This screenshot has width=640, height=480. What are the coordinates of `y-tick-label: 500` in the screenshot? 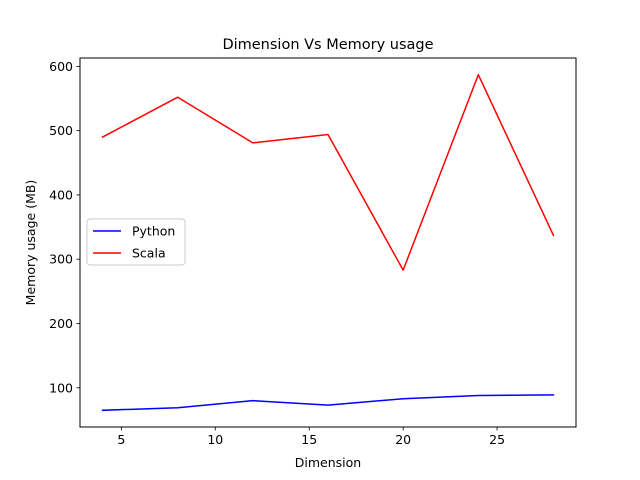 It's located at (61, 130).